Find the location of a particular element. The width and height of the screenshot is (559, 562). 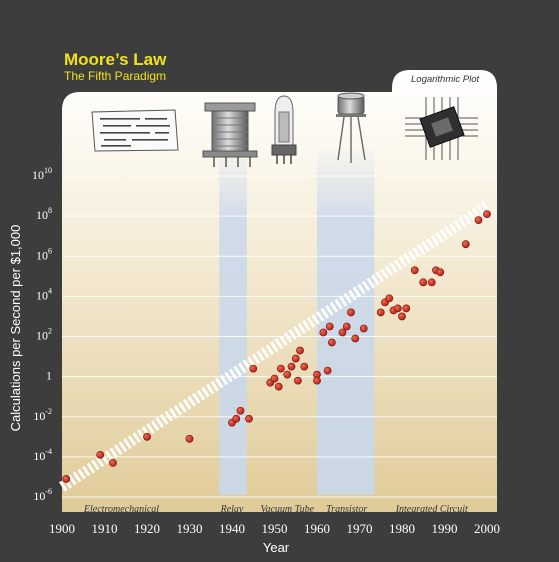

y-tick-label: 1 is located at coordinates (49, 376).